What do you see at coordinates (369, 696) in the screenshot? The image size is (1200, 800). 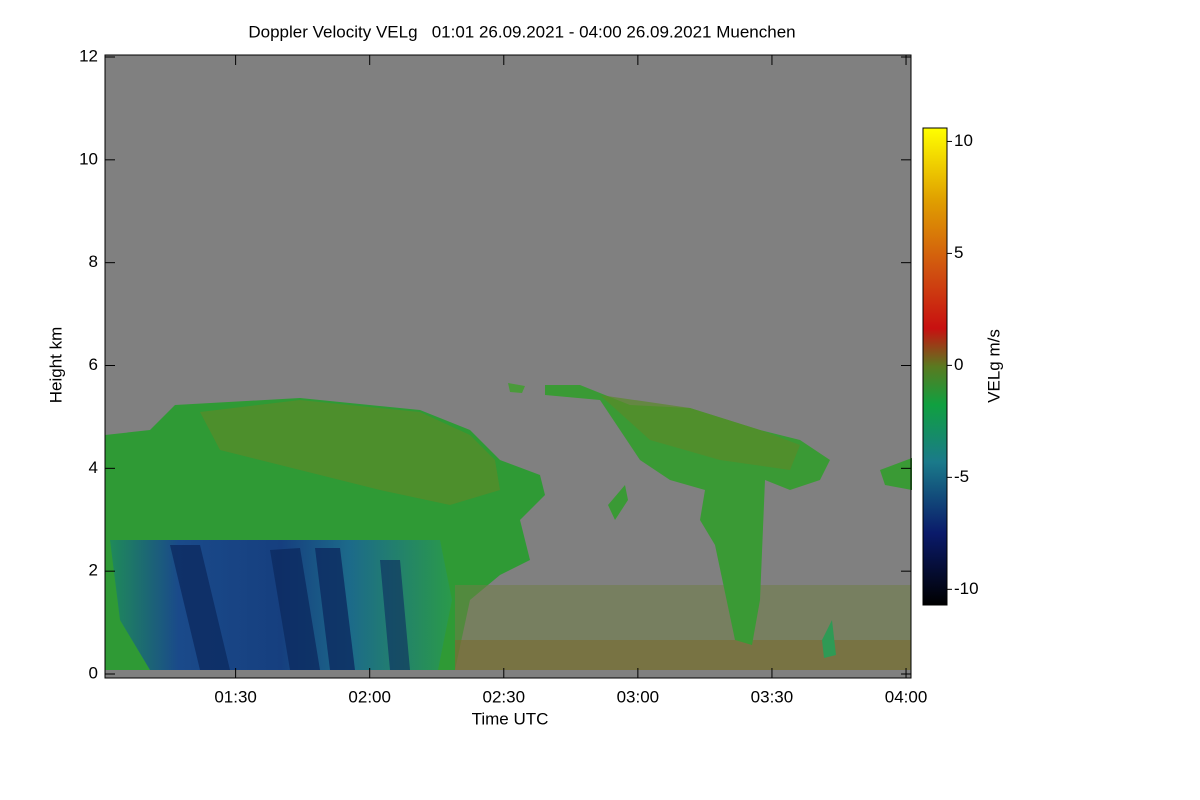 I see `x-tick-label: 02:00` at bounding box center [369, 696].